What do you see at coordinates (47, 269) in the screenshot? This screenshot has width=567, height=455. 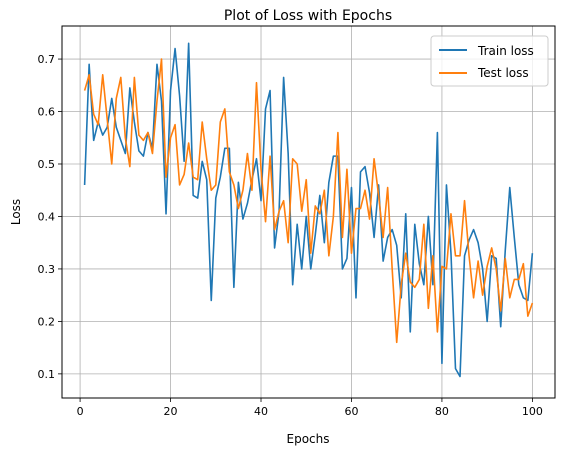 I see `y-tick-label: 0.3` at bounding box center [47, 269].